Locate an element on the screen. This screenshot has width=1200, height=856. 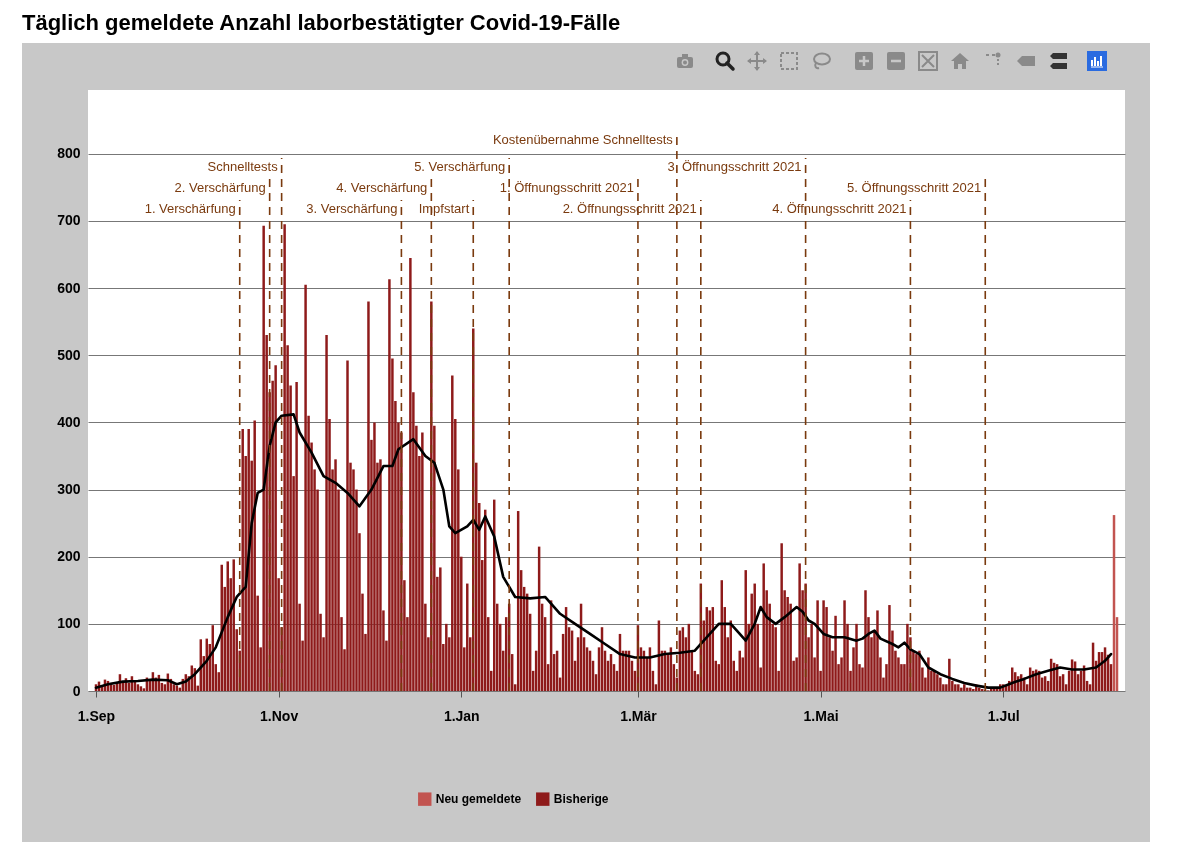
x-tick-label: 1.Mai is located at coordinates (821, 715).